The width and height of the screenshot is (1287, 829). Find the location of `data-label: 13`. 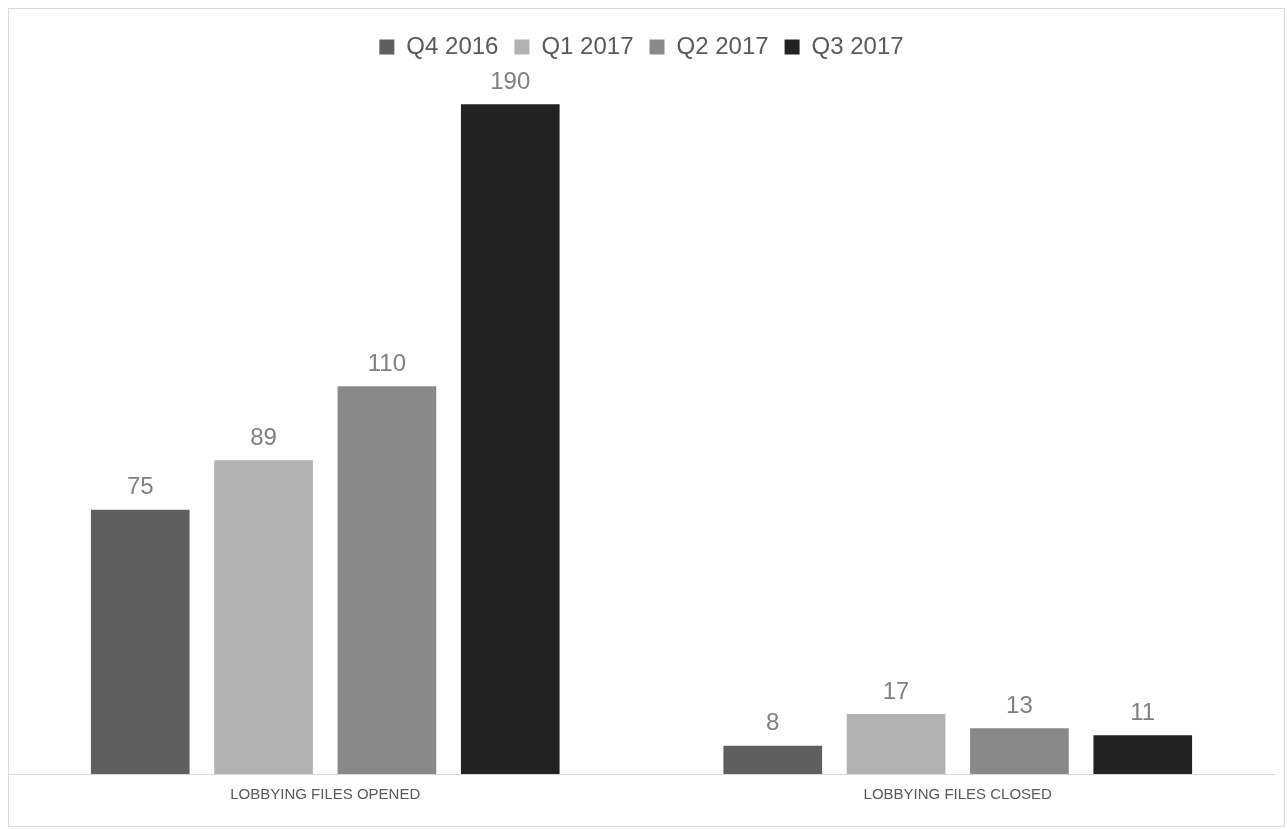

data-label: 13 is located at coordinates (1019, 704).